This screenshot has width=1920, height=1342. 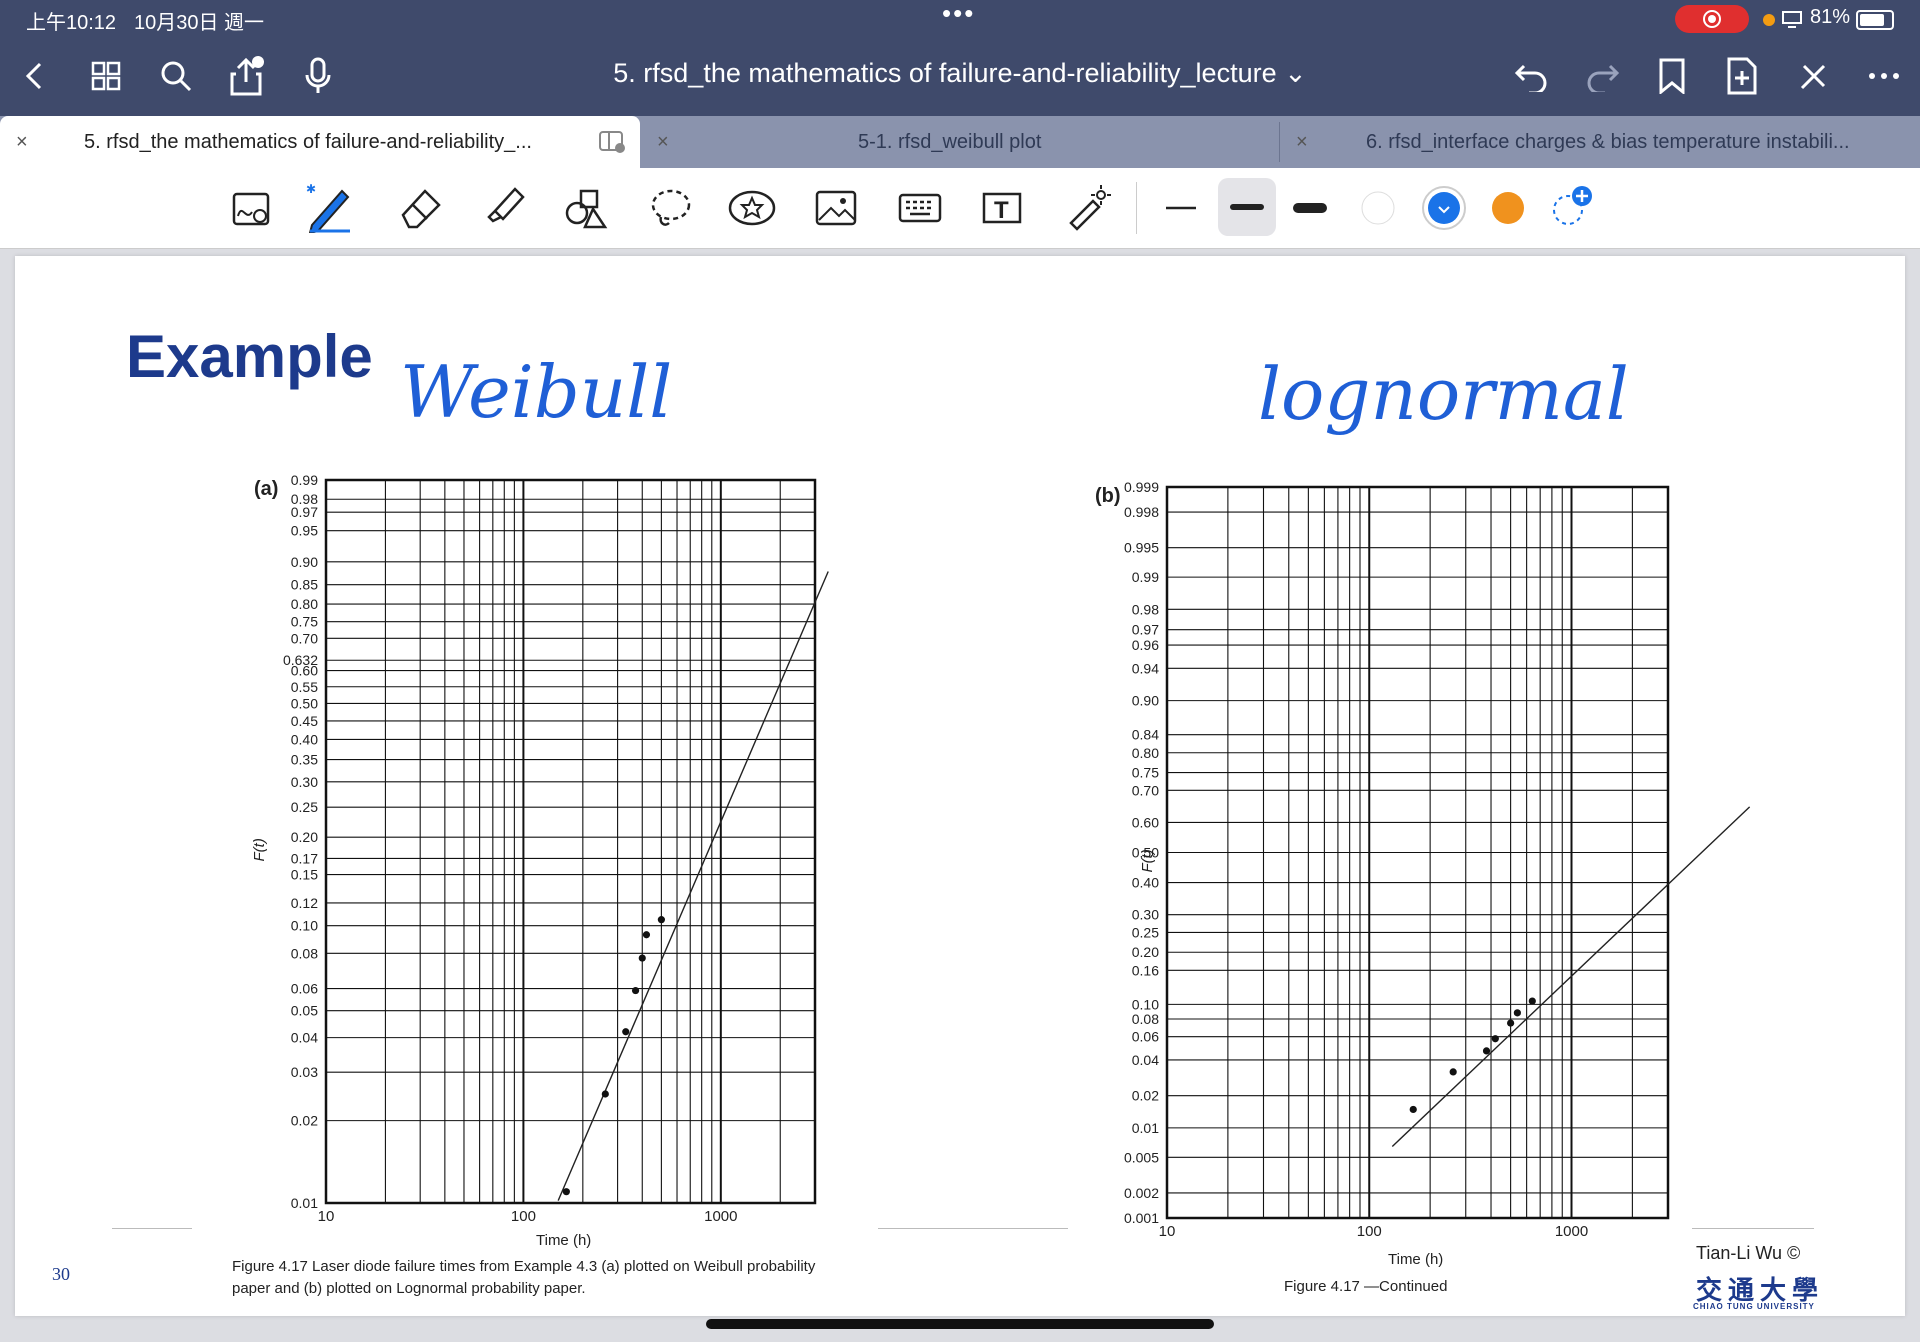 I want to click on keyboard-icon, so click(x=920, y=208).